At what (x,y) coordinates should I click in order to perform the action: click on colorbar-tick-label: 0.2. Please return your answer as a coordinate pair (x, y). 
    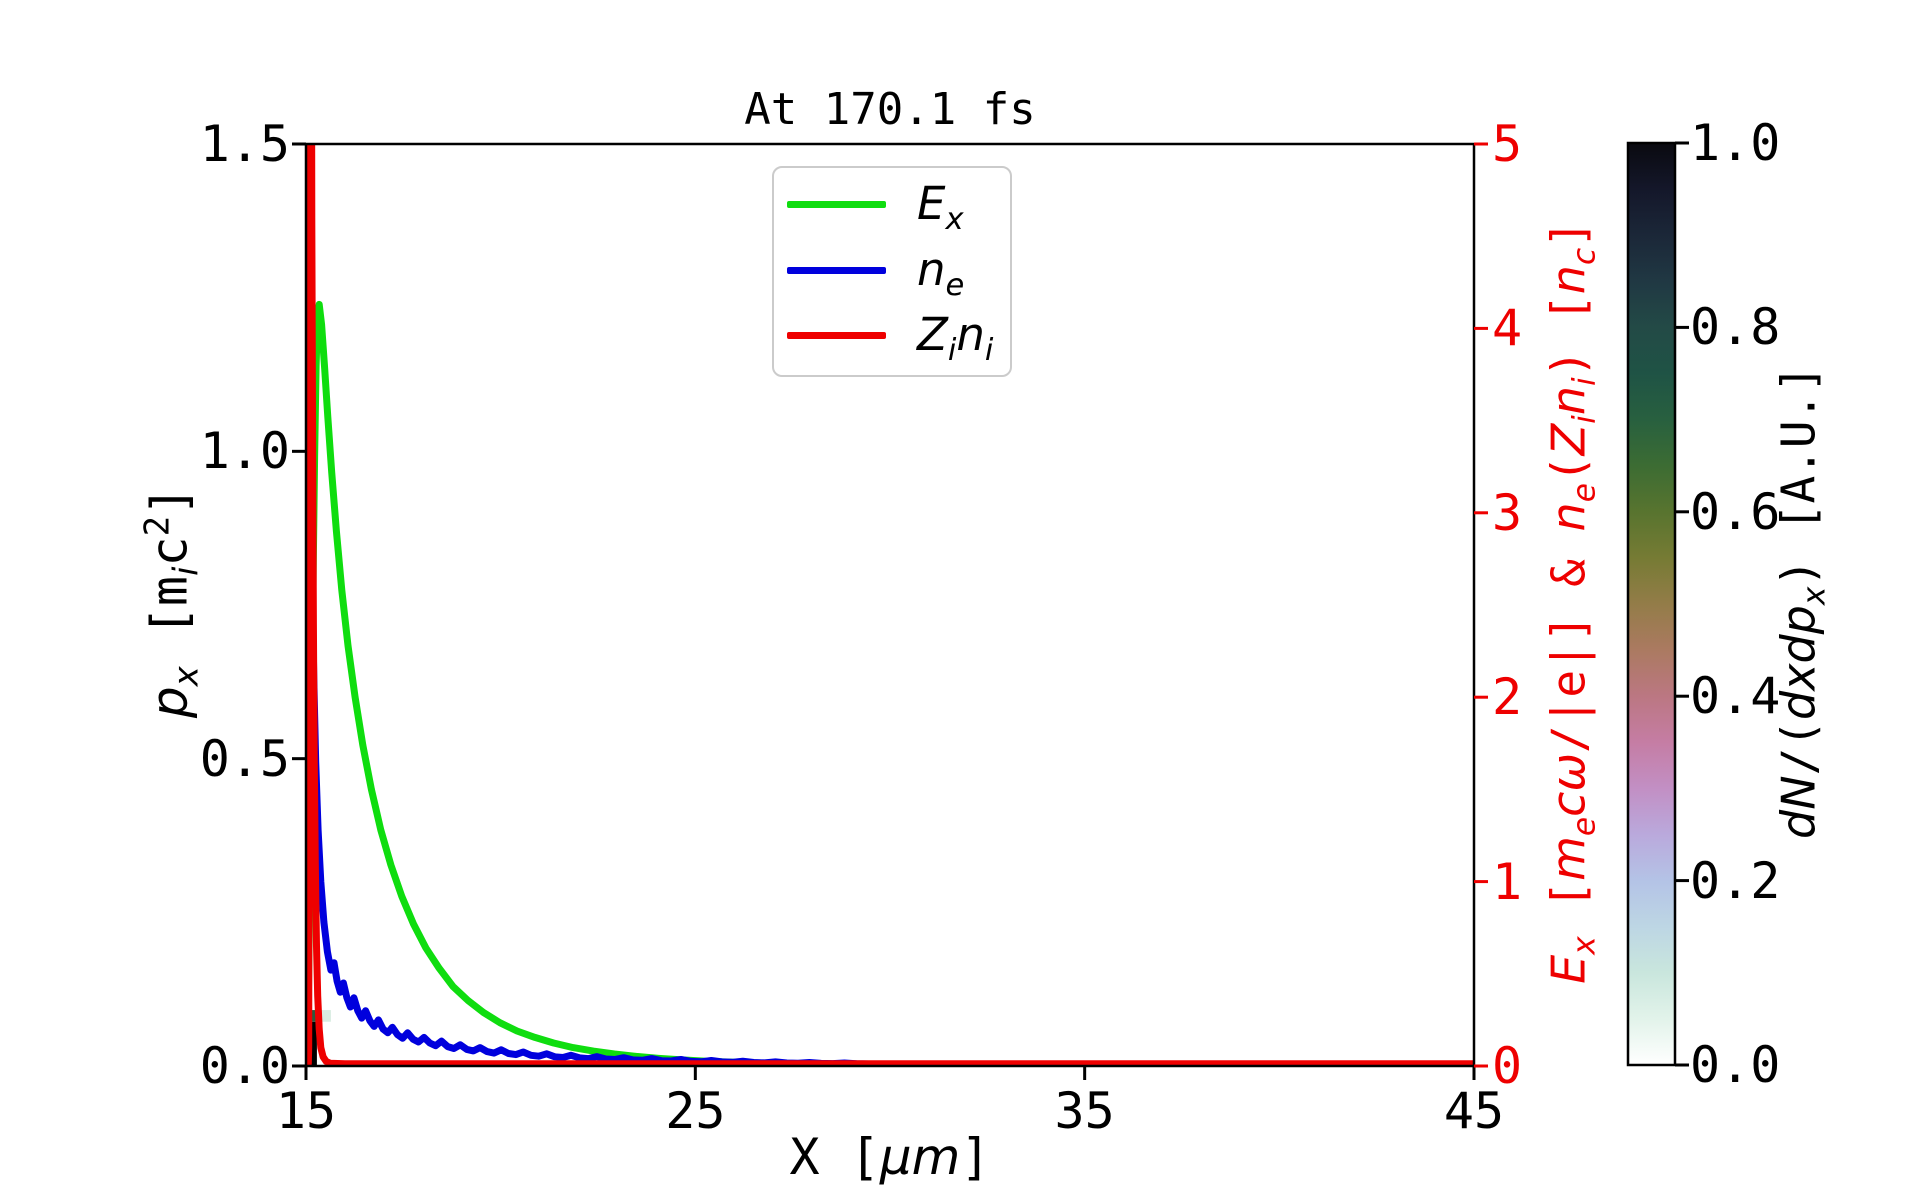
    Looking at the image, I should click on (1735, 880).